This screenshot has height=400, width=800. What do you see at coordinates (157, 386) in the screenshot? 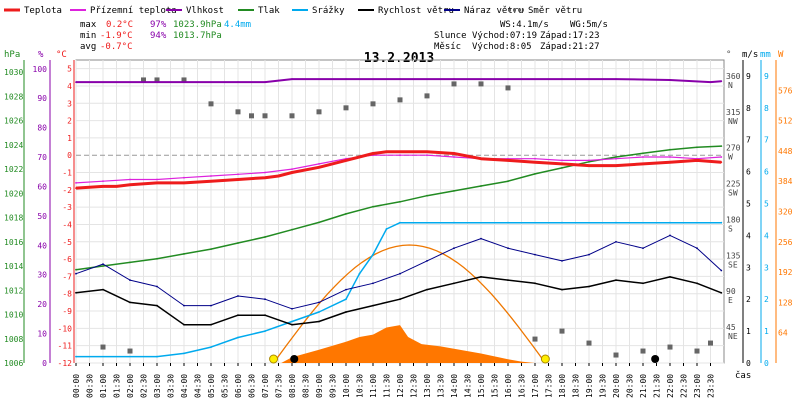
I see `x-tick-label: 03:00` at bounding box center [157, 386].